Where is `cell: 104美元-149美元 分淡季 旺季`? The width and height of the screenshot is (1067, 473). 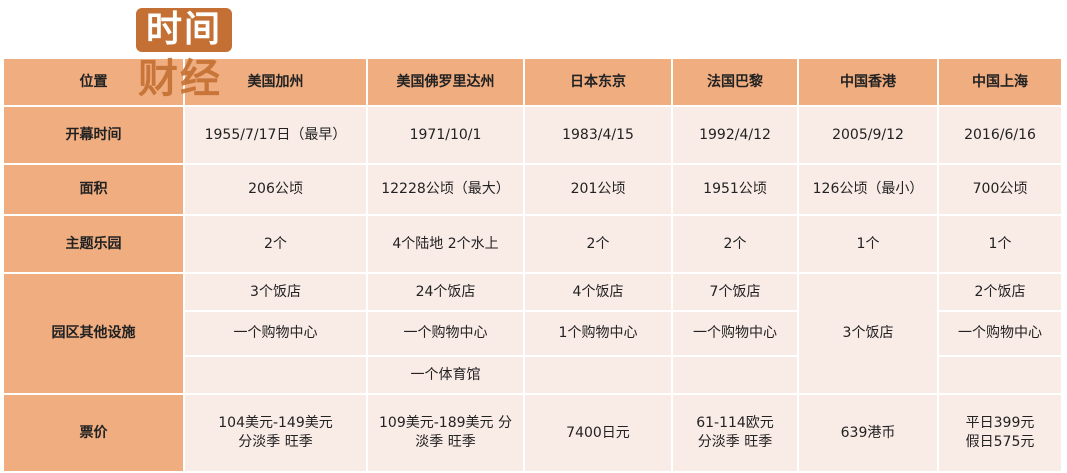
cell: 104美元-149美元 分淡季 旺季 is located at coordinates (275, 433).